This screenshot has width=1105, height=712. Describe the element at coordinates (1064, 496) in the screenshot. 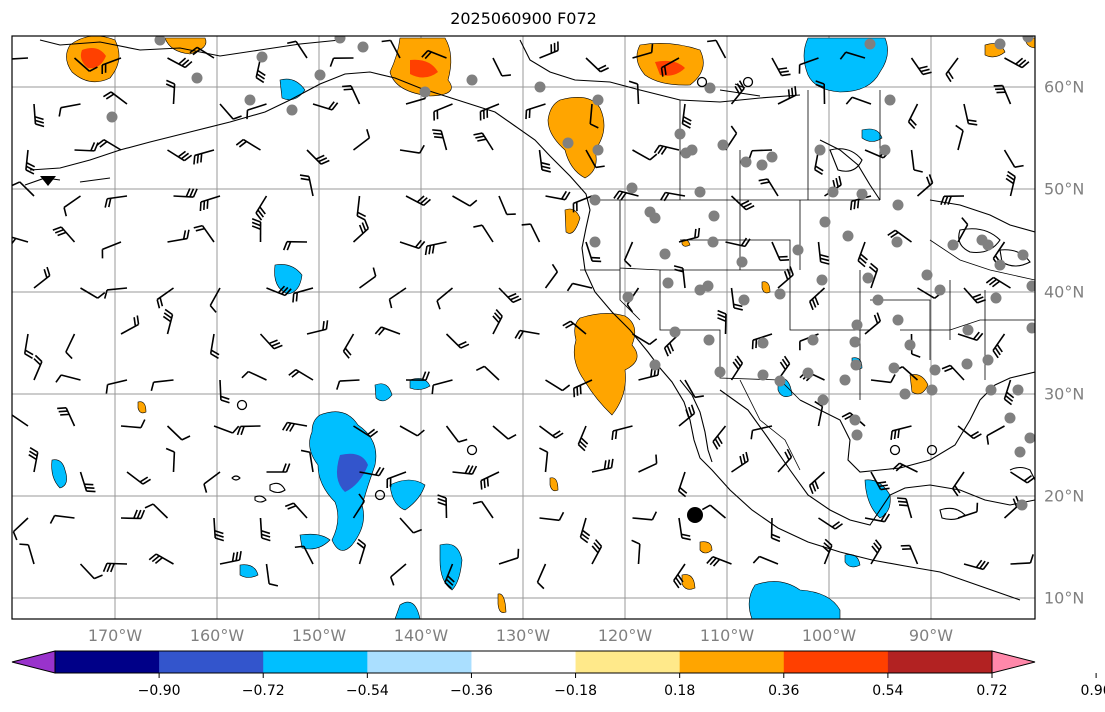

I see `latitude-label: 20°N` at that location.